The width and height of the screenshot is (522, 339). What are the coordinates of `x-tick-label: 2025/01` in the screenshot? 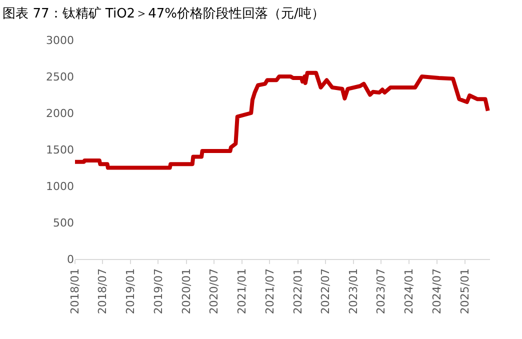 It's located at (465, 291).